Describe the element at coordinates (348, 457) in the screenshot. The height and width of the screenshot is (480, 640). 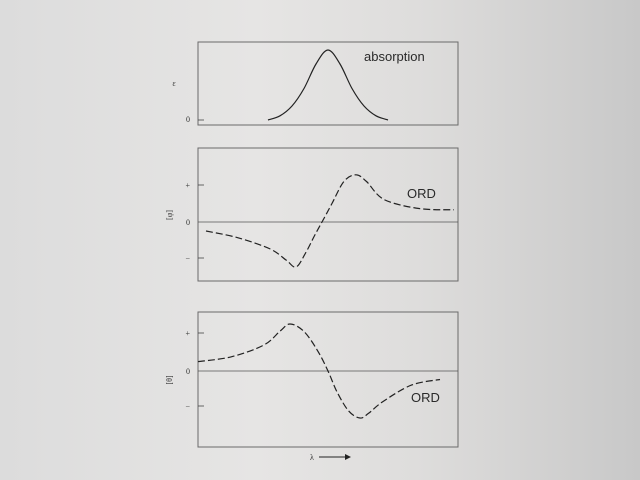
I see `x-axis-arrow-head` at that location.